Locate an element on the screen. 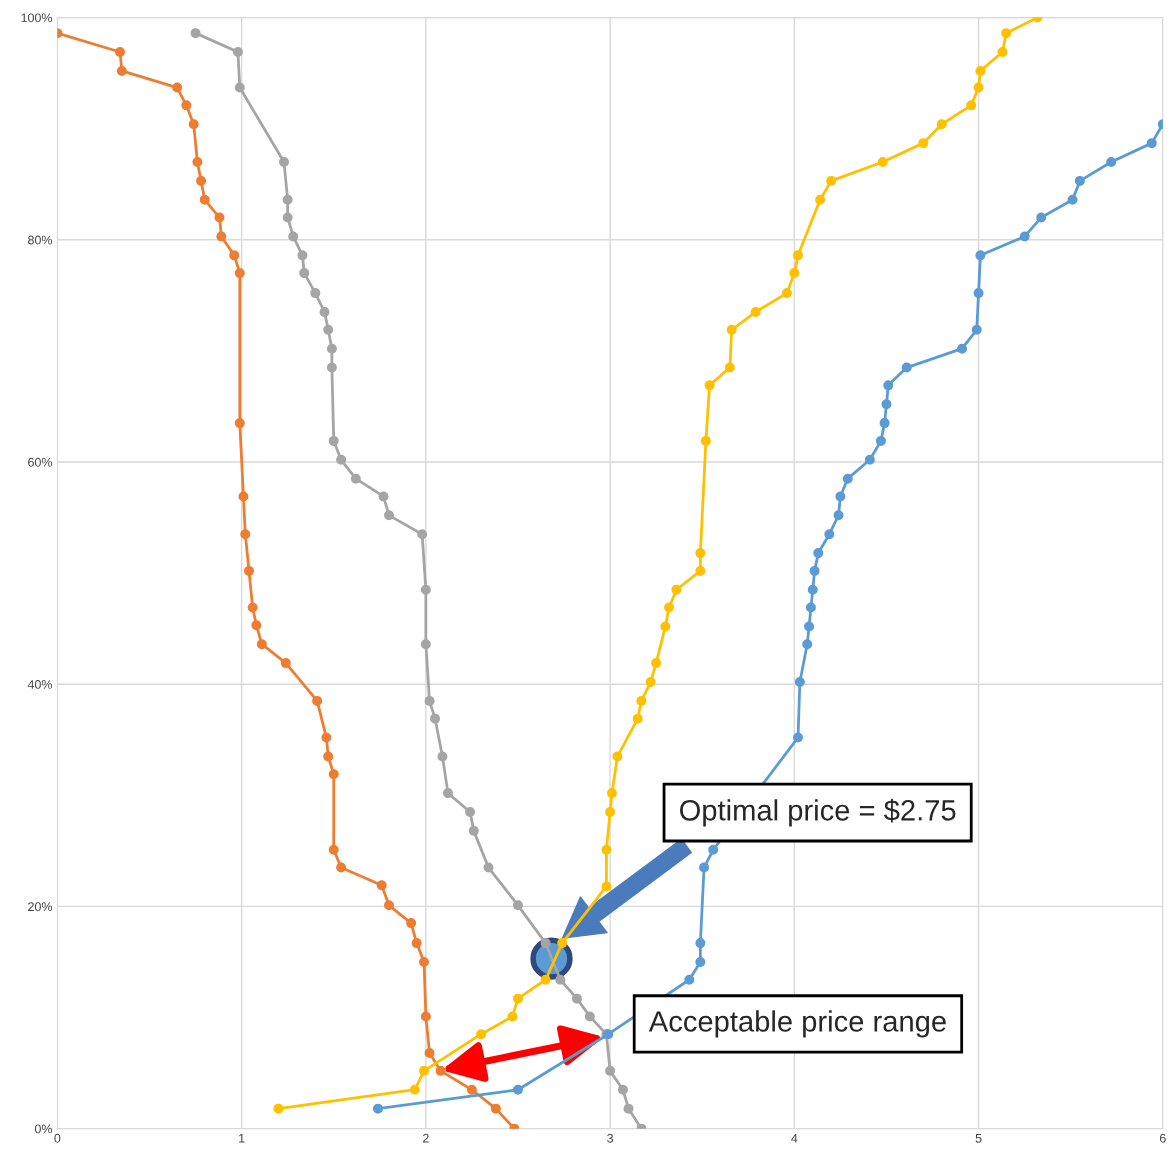 The height and width of the screenshot is (1172, 1171). x-tick-label: 4 is located at coordinates (794, 1138).